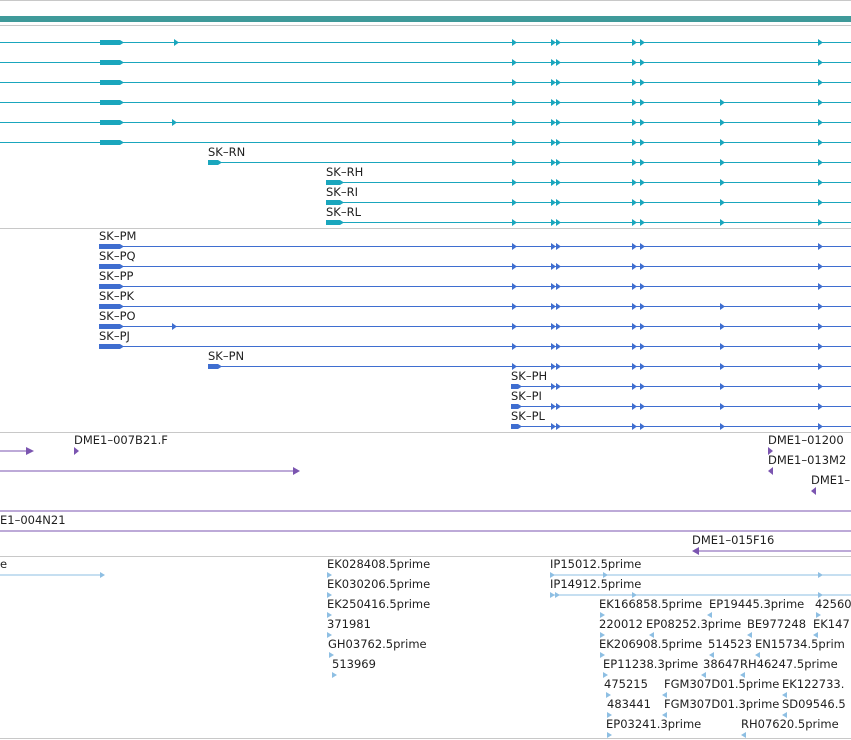 The image size is (851, 740). What do you see at coordinates (814, 704) in the screenshot?
I see `est-label: SD09546.5` at bounding box center [814, 704].